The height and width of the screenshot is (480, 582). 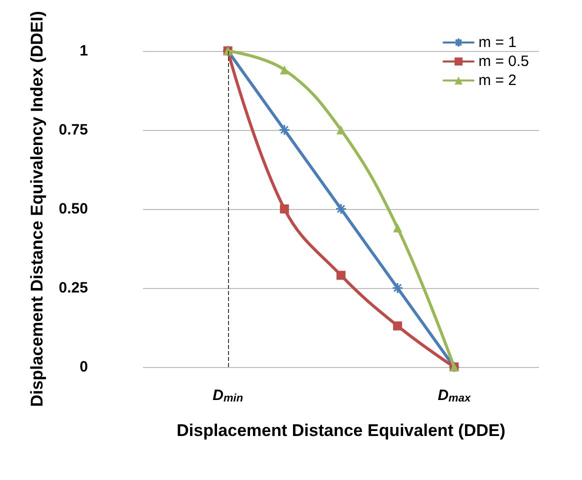 I want to click on x-tick-label: Dmax, so click(x=455, y=395).